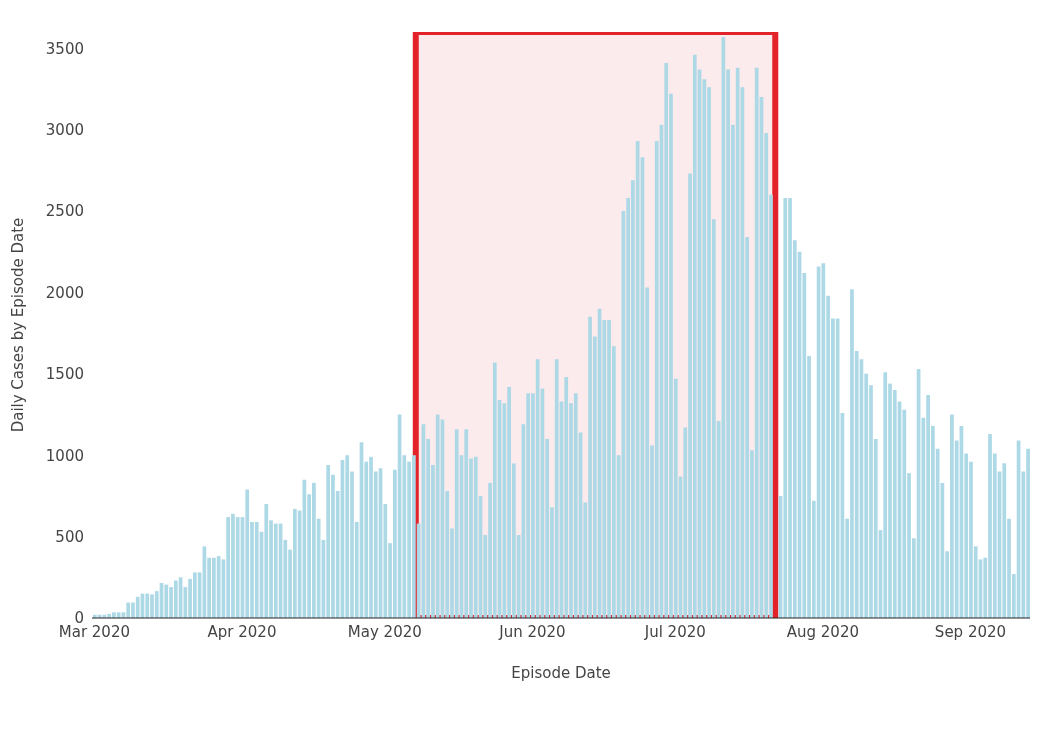  What do you see at coordinates (64, 211) in the screenshot?
I see `y-tick-label: 2500` at bounding box center [64, 211].